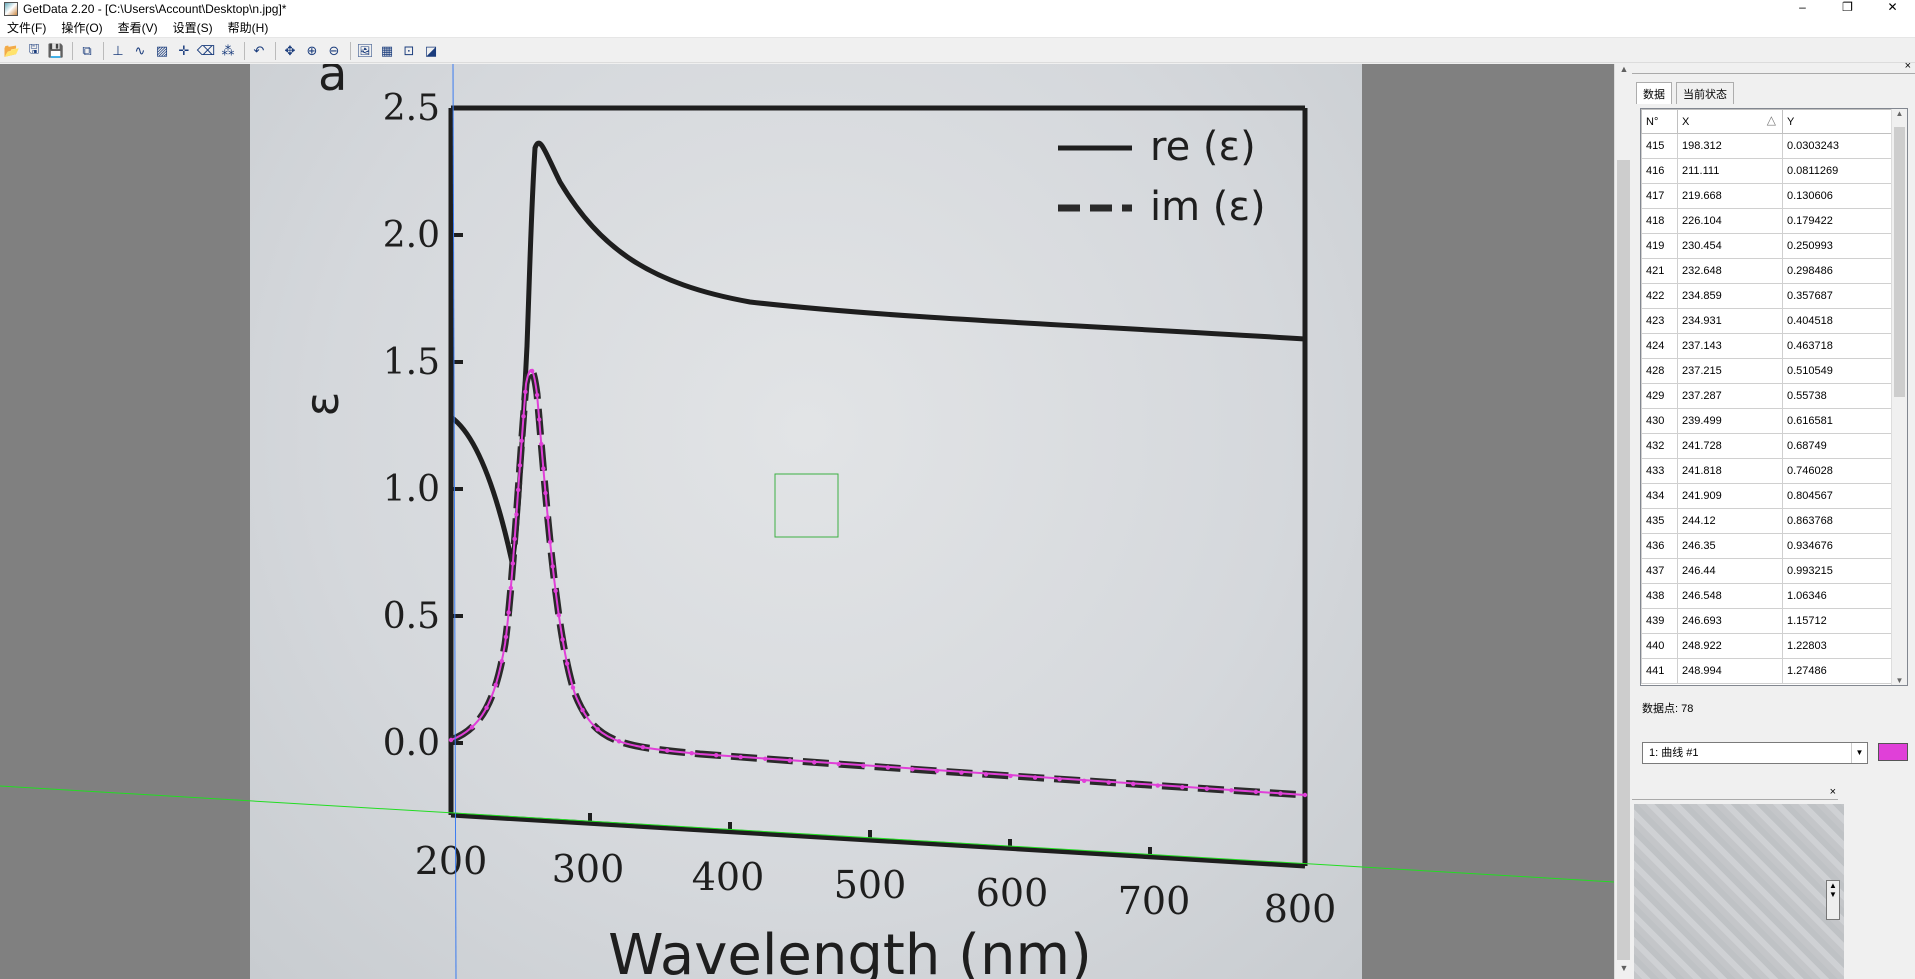  I want to click on table-row: 421 232.648 0.298486, so click(1766, 271).